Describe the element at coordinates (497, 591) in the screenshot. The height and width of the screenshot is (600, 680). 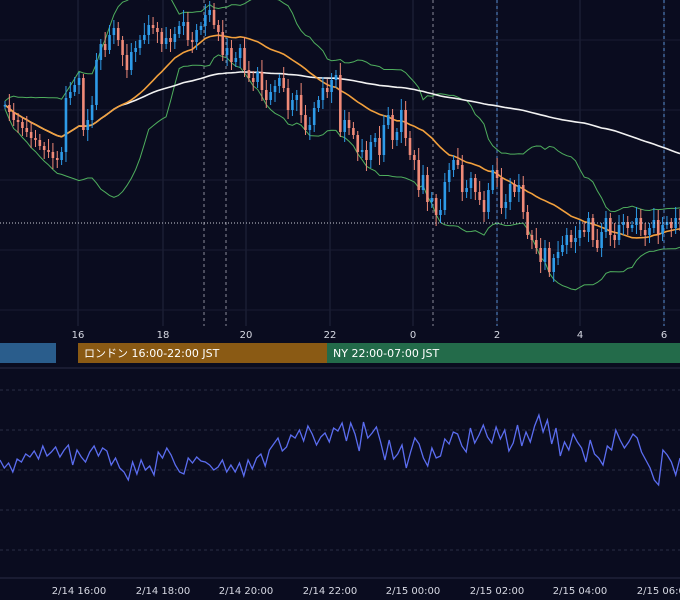
I see `osc-x-tick-label-5: 2/15 02:00` at that location.